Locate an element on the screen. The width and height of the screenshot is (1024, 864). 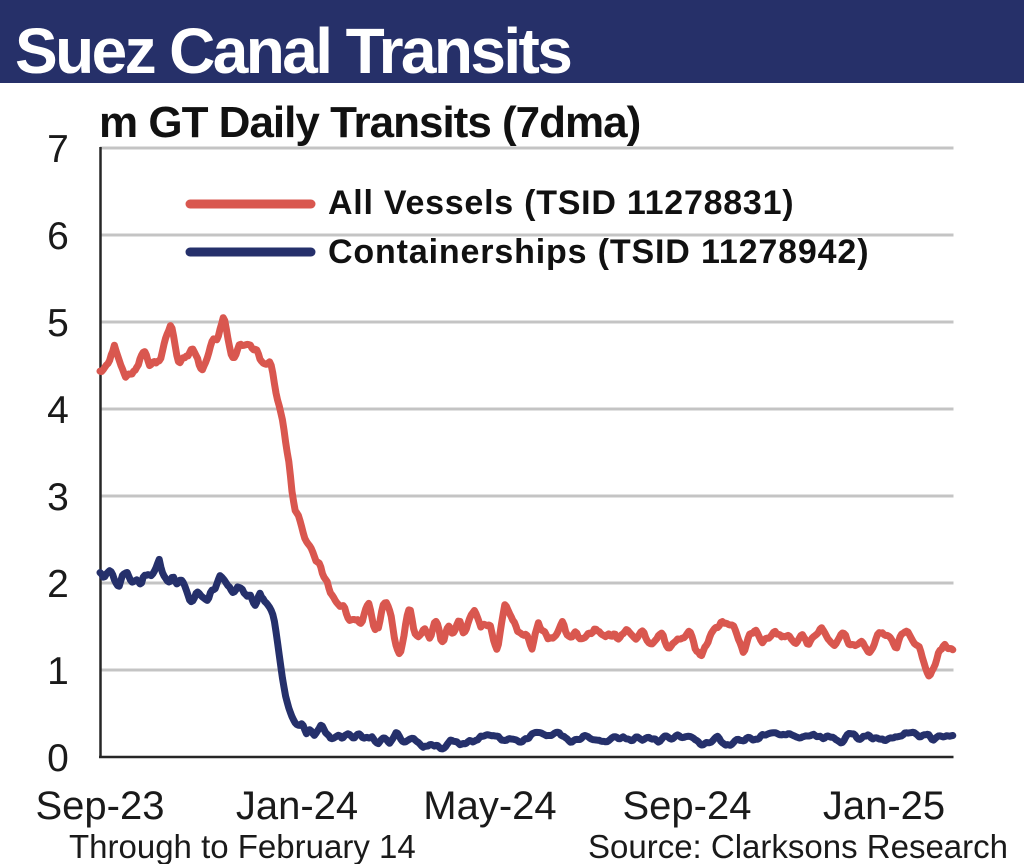
svg-text: Sep-24 is located at coordinates (687, 806).